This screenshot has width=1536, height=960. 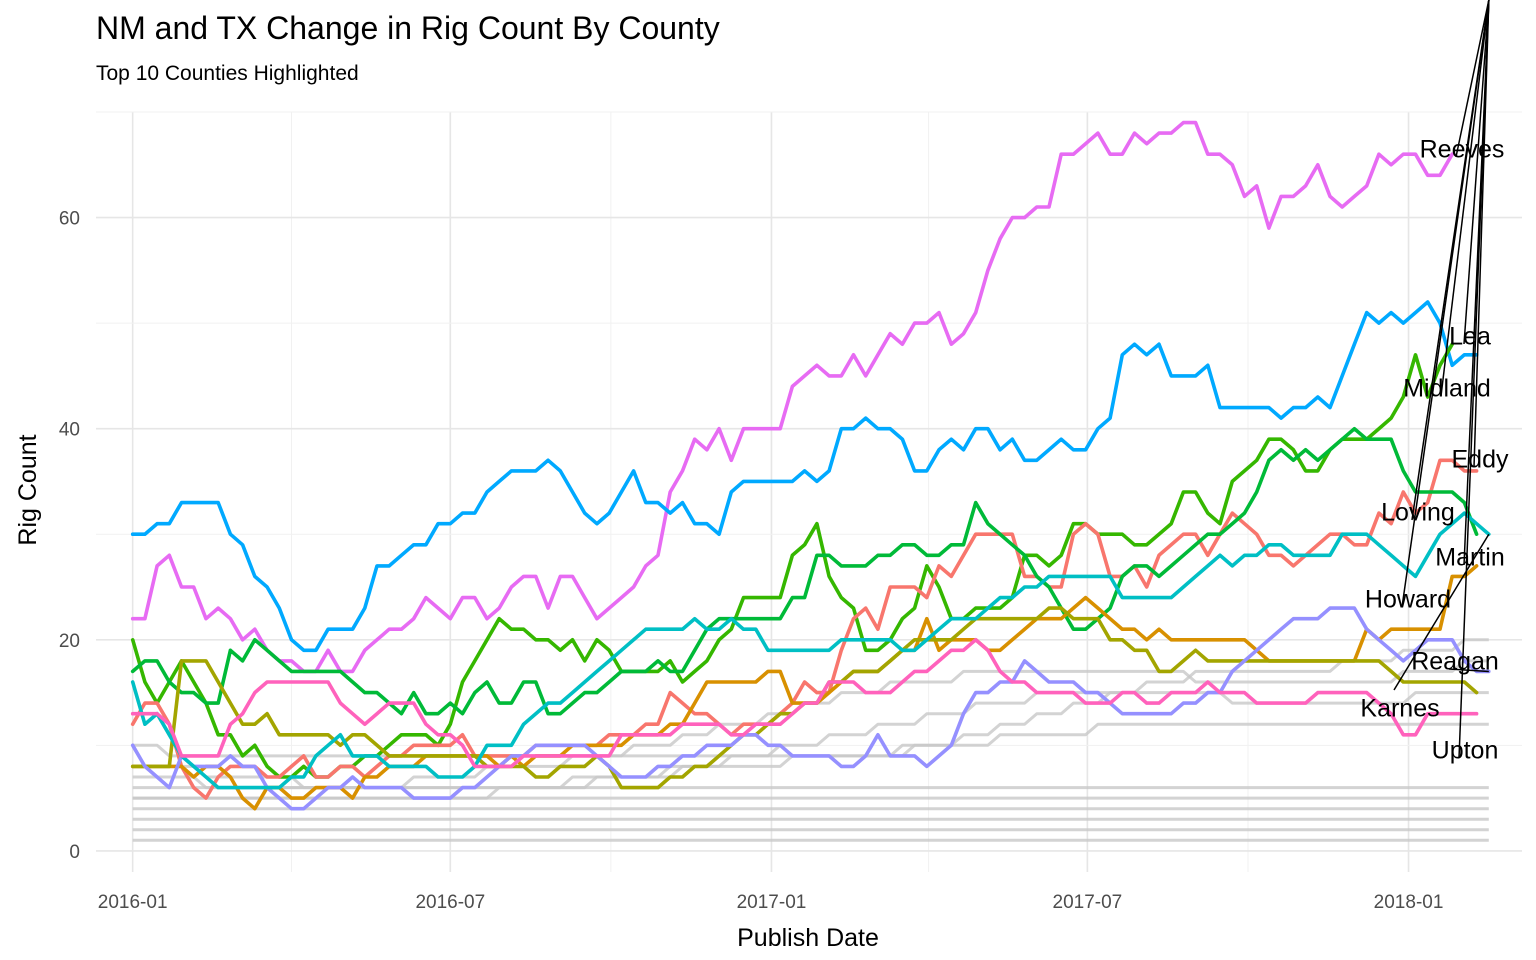 What do you see at coordinates (1418, 513) in the screenshot?
I see `series-label-loving: Loving` at bounding box center [1418, 513].